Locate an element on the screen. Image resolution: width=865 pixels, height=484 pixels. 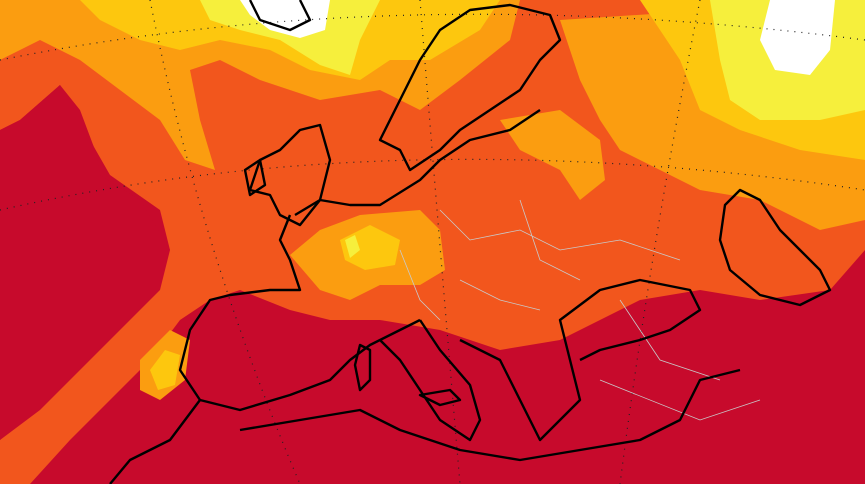
yellow-spot is located at coordinates (352, 246).